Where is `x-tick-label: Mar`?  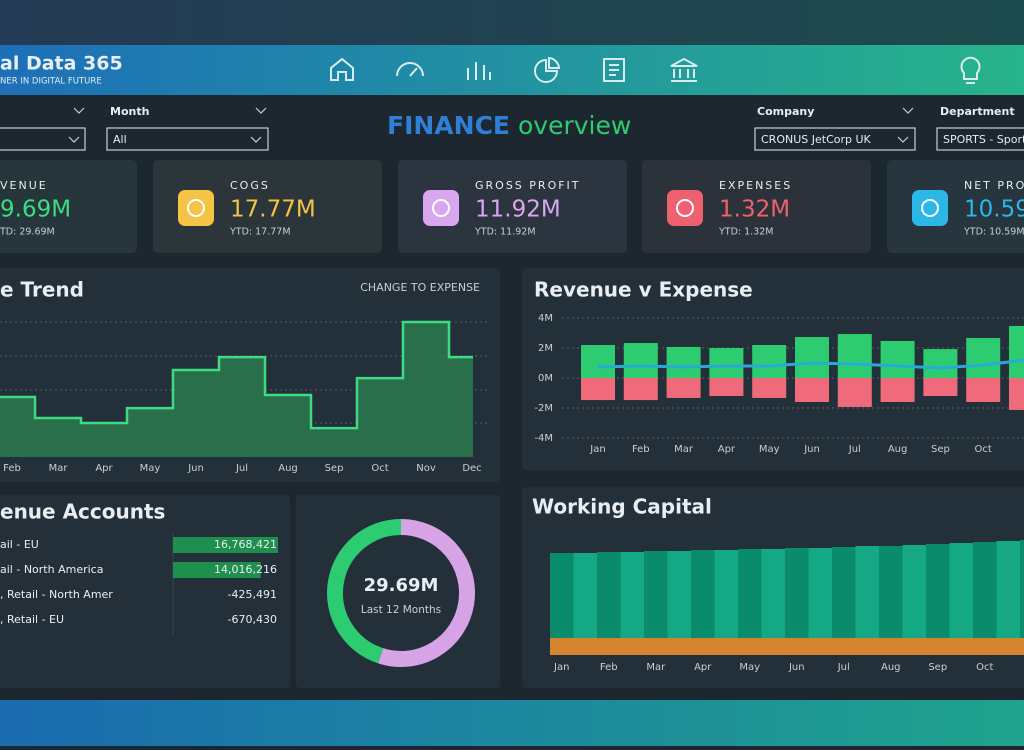 x-tick-label: Mar is located at coordinates (59, 468).